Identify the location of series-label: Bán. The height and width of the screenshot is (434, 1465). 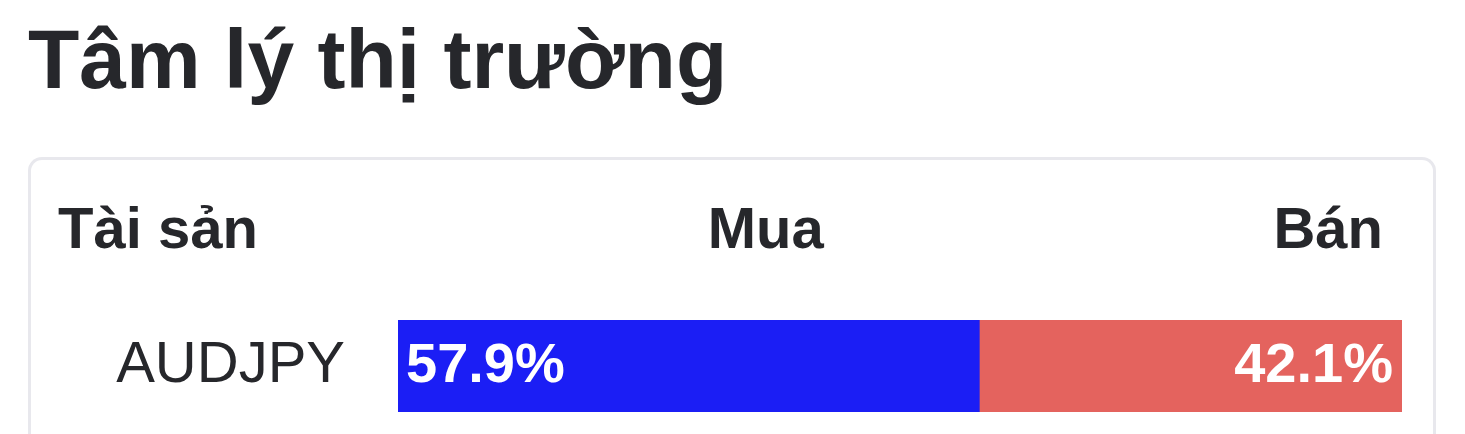
(1328, 227).